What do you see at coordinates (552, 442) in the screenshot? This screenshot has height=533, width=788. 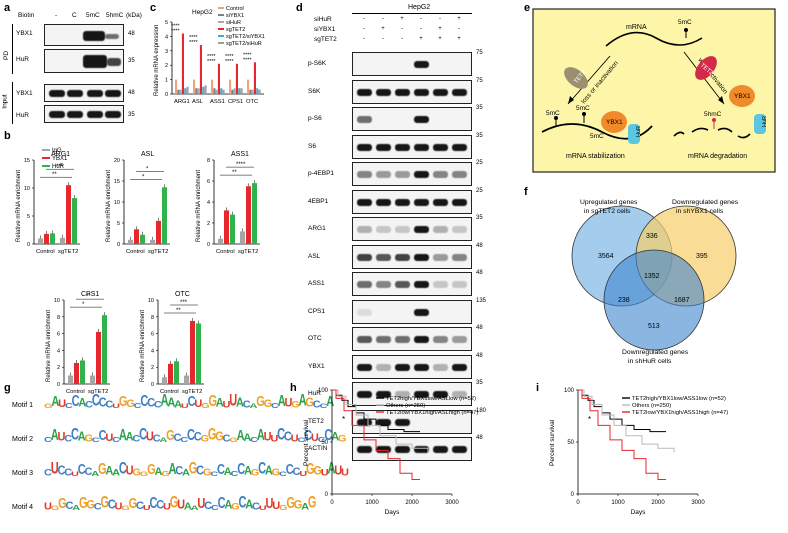 I see `y-axis-label: Percent survival` at bounding box center [552, 442].